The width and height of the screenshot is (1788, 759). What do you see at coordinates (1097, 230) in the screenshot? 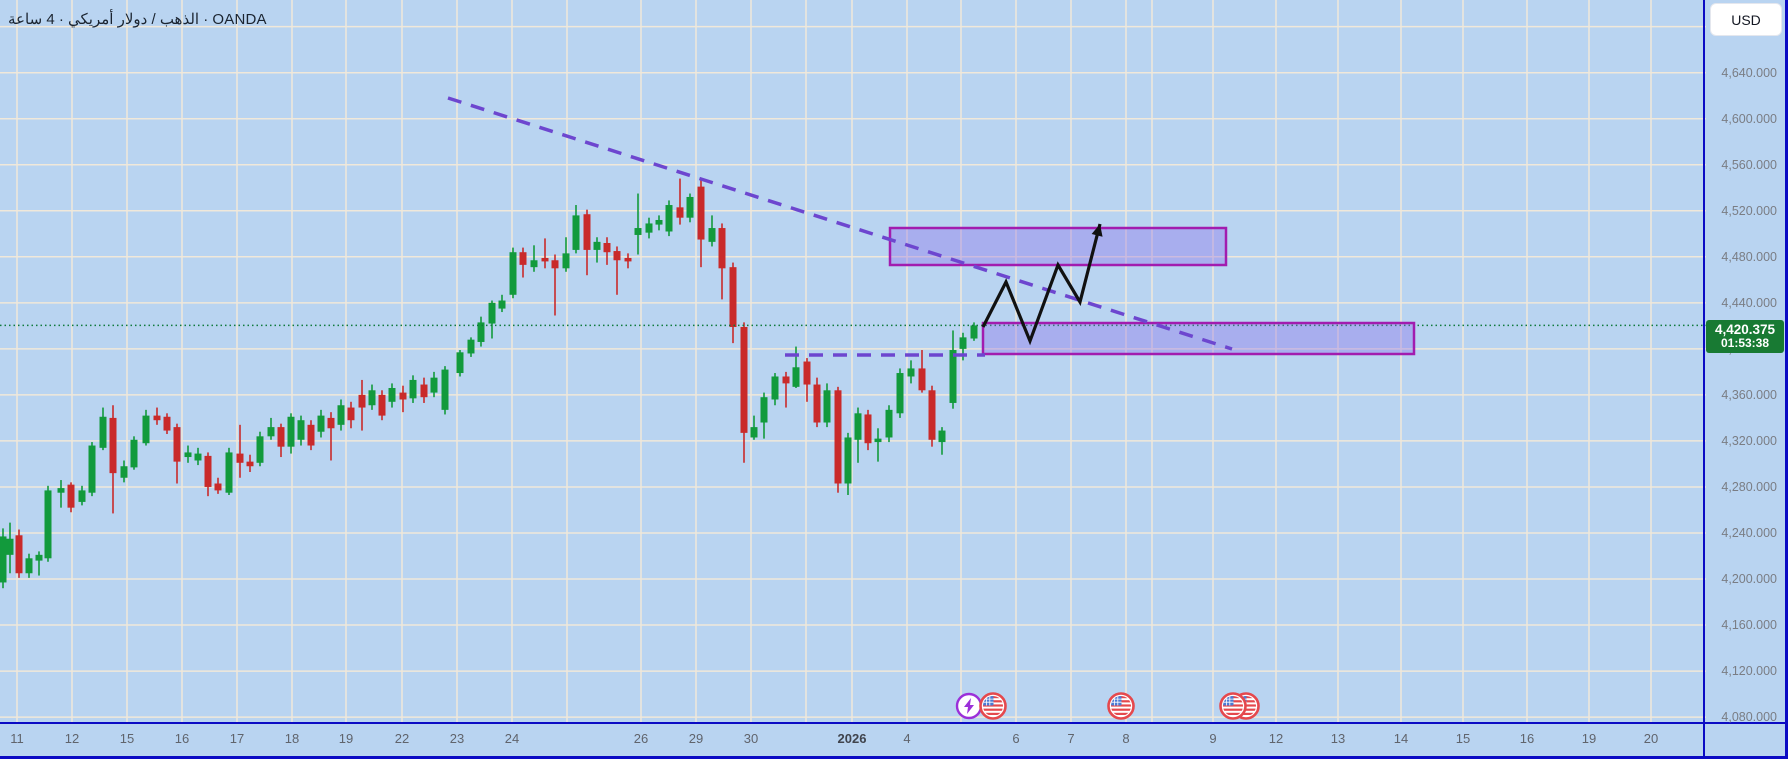
I see `arrowhead-icon` at bounding box center [1097, 230].